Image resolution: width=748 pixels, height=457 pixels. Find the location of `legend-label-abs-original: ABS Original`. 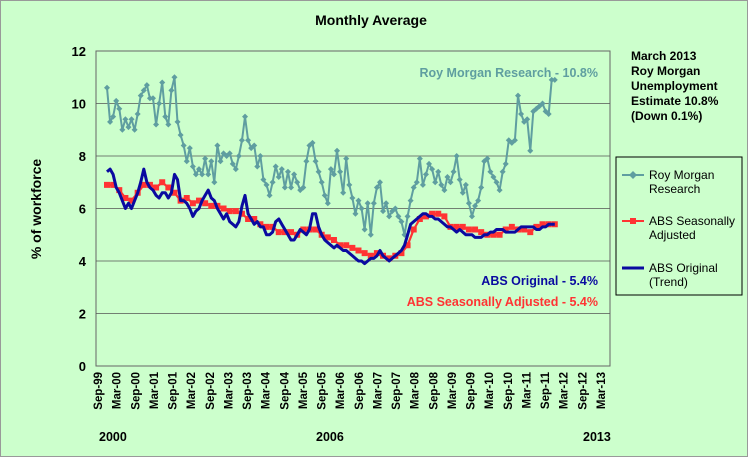

legend-label-abs-original: ABS Original is located at coordinates (683, 268).